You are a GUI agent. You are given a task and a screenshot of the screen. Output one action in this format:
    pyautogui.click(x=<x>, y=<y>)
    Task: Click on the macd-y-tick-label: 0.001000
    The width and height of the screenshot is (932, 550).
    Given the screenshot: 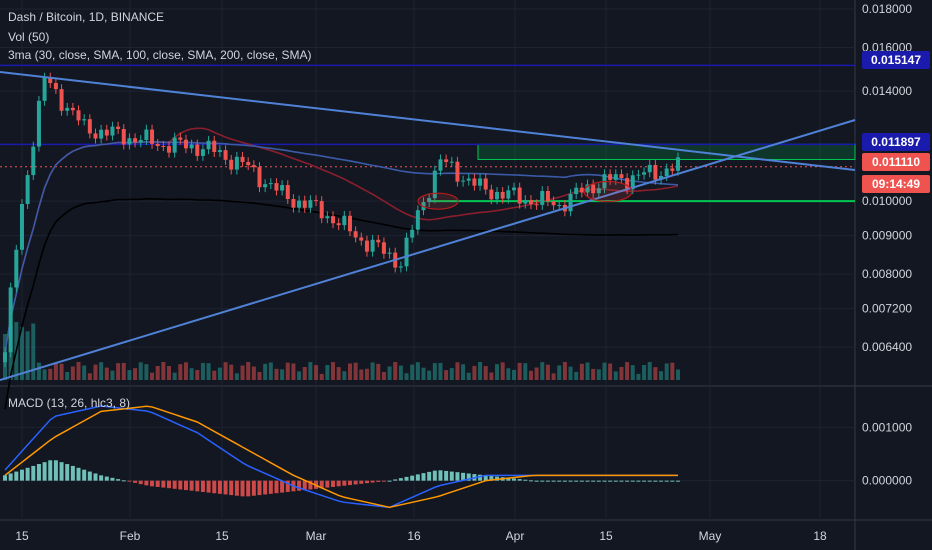 What is the action you would take?
    pyautogui.click(x=887, y=427)
    